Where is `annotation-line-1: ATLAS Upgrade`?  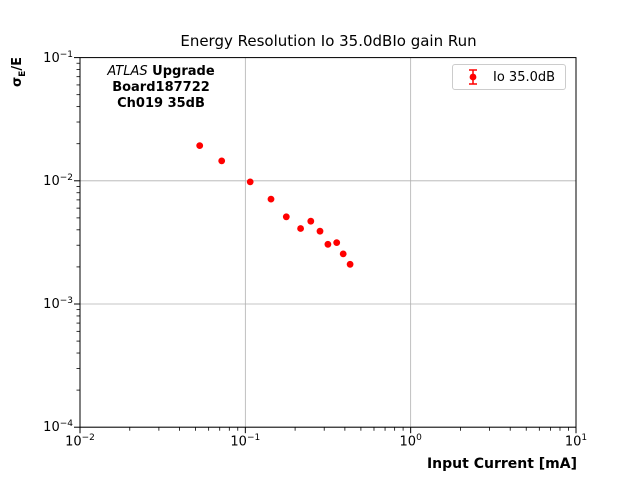 annotation-line-1: ATLAS Upgrade is located at coordinates (160, 72).